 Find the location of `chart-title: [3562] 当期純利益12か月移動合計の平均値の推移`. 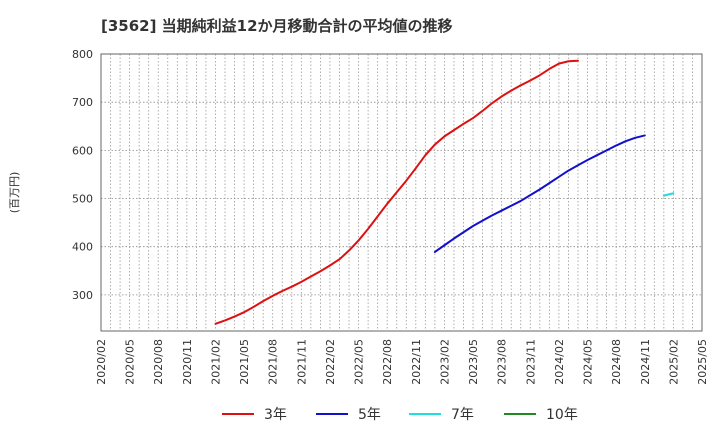

chart-title: [3562] 当期純利益12か月移動合計の平均値の推移 is located at coordinates (277, 26).